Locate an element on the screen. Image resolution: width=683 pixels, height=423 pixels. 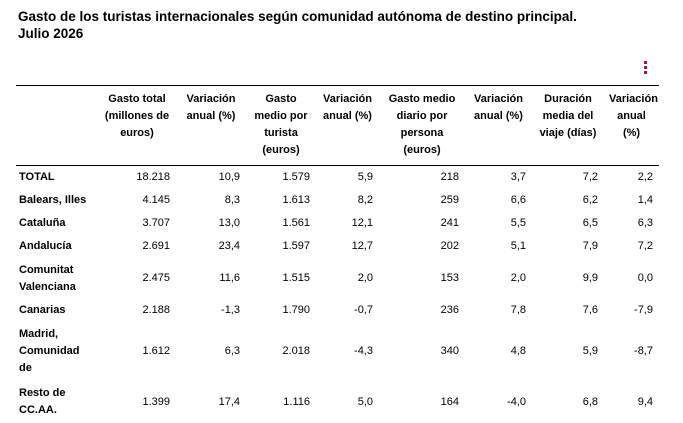
cell-value: 5,5 is located at coordinates (518, 223).